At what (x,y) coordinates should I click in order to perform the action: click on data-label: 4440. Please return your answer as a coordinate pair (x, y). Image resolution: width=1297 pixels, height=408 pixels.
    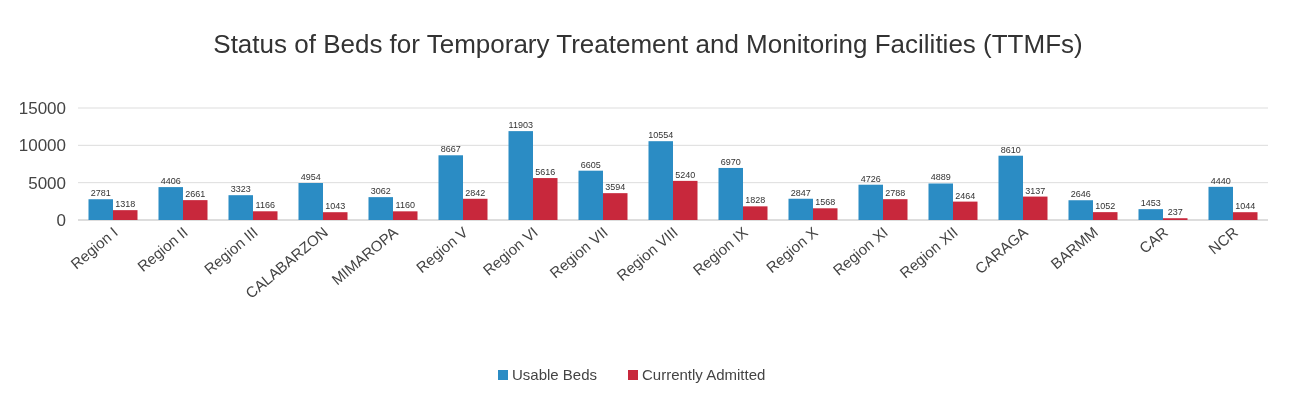
    Looking at the image, I should click on (1220, 180).